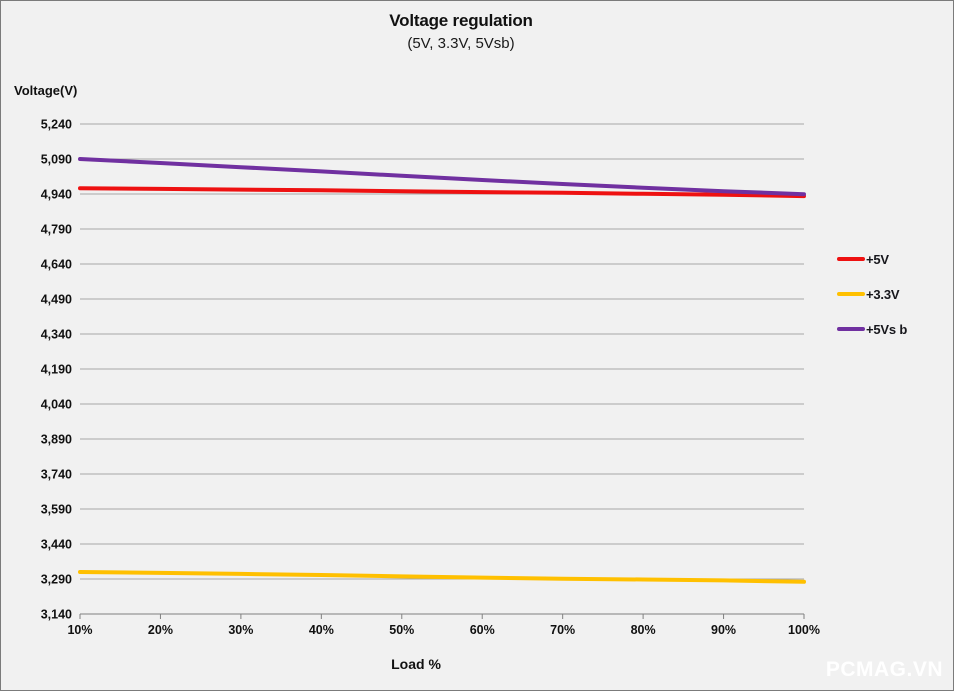  Describe the element at coordinates (562, 630) in the screenshot. I see `x-tick-label: 70%` at that location.